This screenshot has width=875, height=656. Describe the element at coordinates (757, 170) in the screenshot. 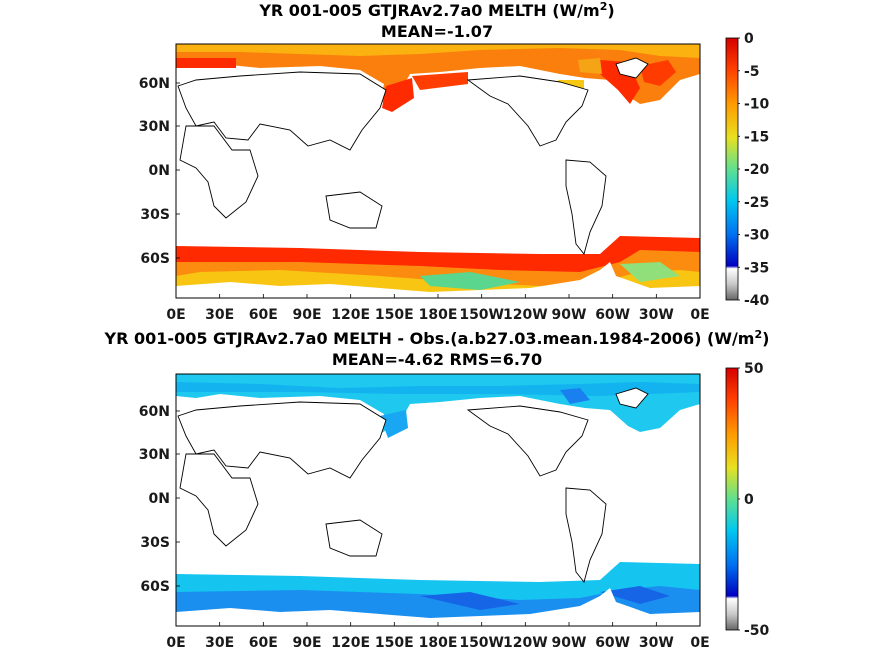

I see `colorbar-tick-label: -20` at that location.